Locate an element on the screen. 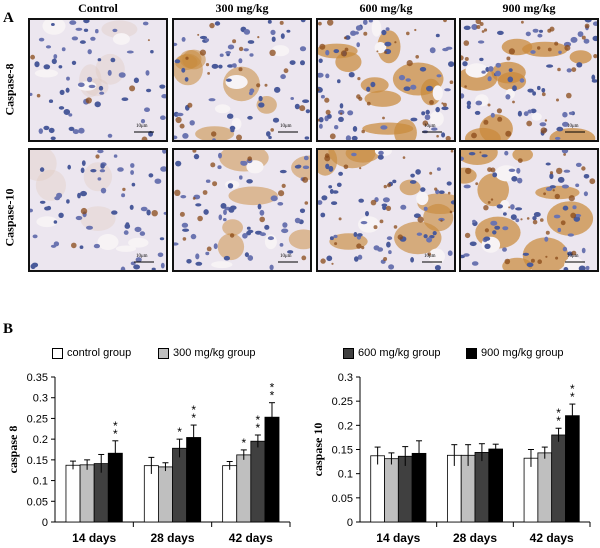 The image size is (600, 548). legend-swatch-control is located at coordinates (57, 353).